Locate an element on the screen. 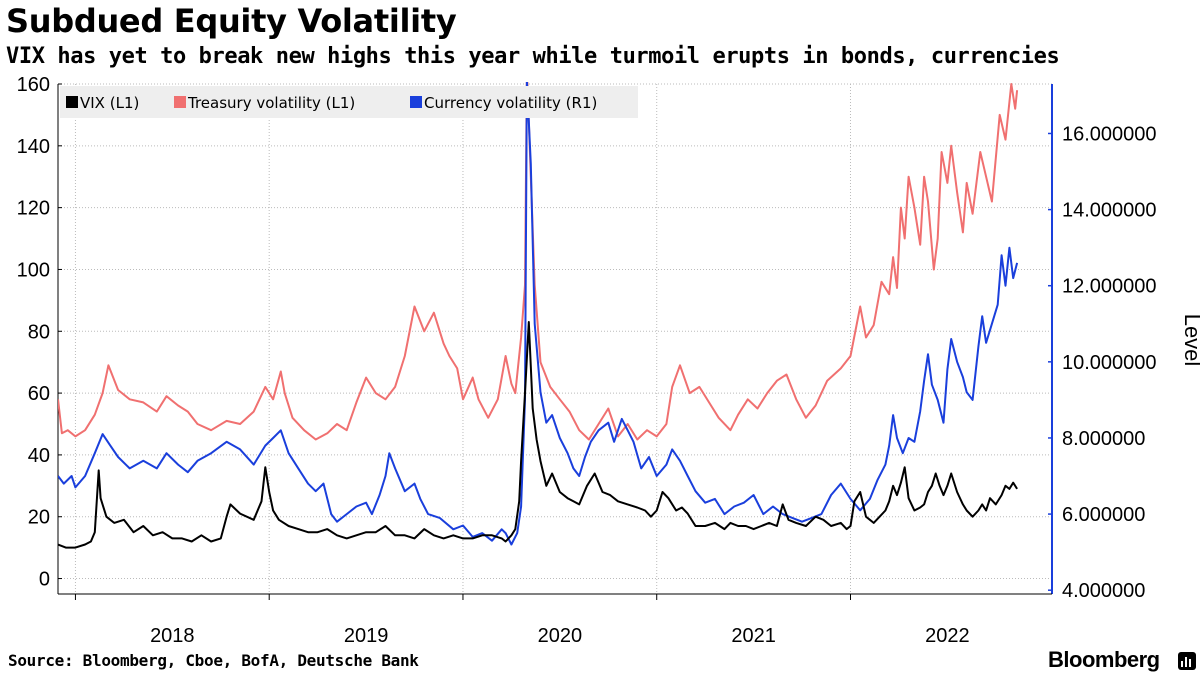 The height and width of the screenshot is (675, 1200). left-axis-tick-label: 0 is located at coordinates (44, 580).